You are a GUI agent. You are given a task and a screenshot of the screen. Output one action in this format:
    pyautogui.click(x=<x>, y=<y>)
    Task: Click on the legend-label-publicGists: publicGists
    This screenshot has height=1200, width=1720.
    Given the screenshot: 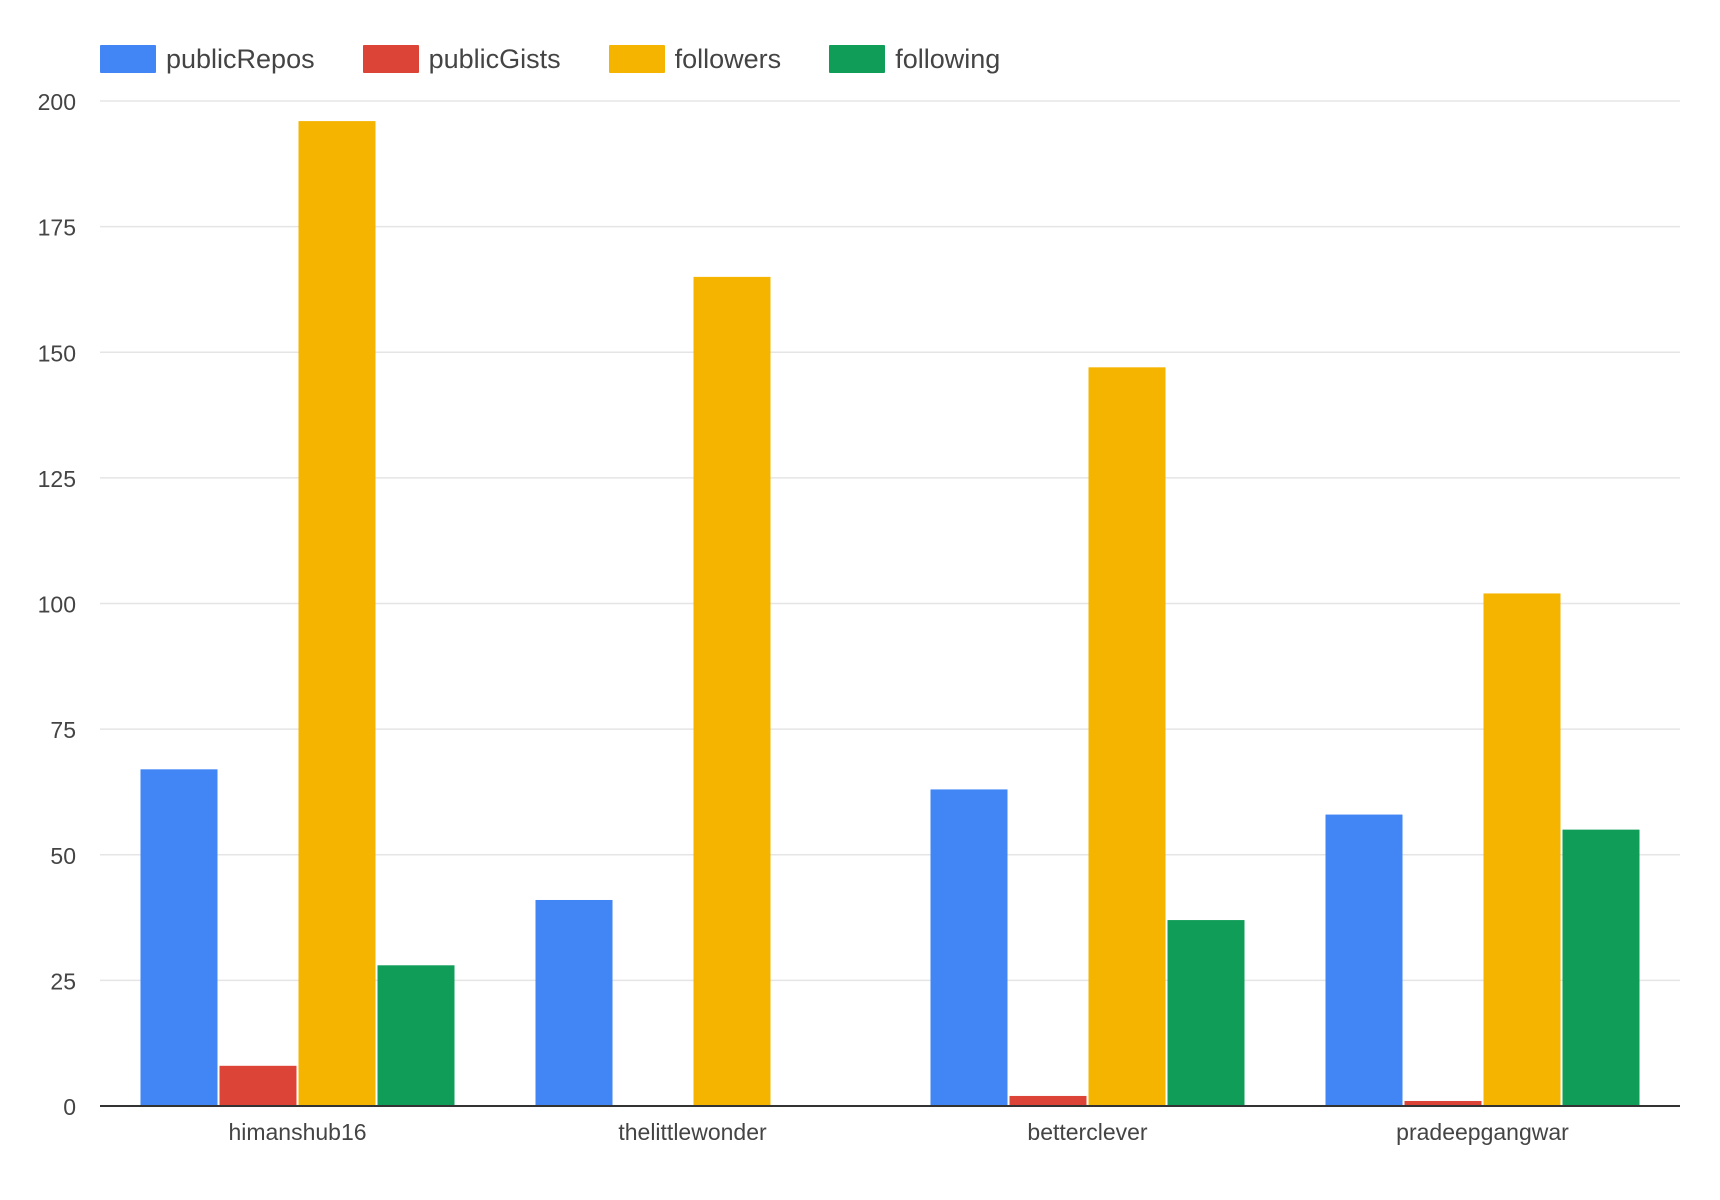 What is the action you would take?
    pyautogui.click(x=494, y=58)
    